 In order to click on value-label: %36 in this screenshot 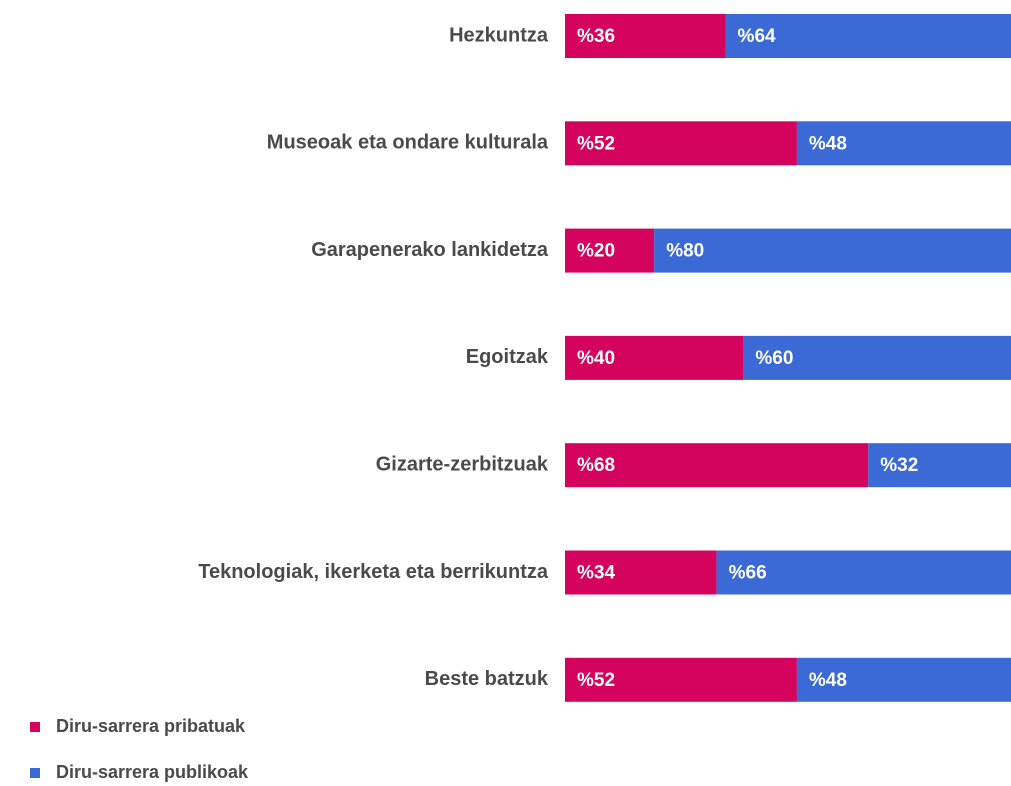, I will do `click(596, 36)`.